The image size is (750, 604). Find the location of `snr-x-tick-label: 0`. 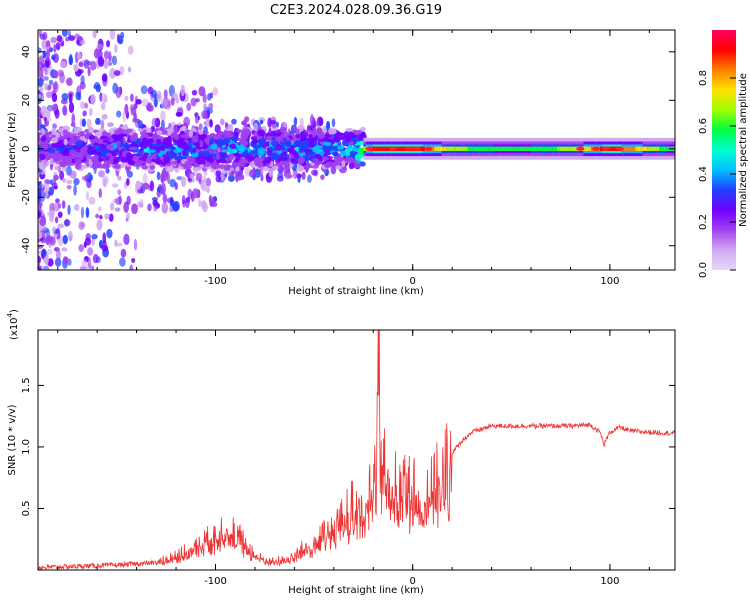

snr-x-tick-label: 0 is located at coordinates (413, 581).